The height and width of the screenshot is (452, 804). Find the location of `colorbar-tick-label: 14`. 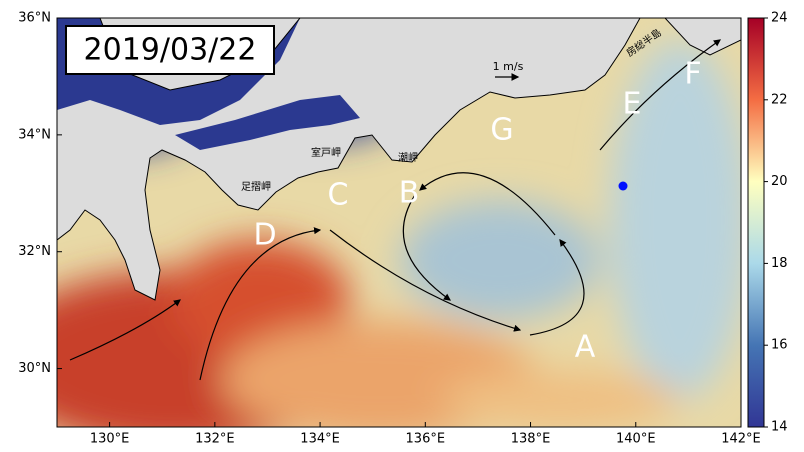

colorbar-tick-label: 14 is located at coordinates (779, 427).